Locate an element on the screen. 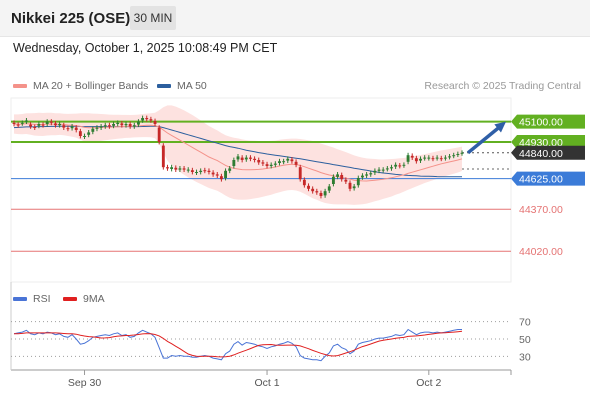 The image size is (590, 400). rsi-label: RSI is located at coordinates (42, 299).